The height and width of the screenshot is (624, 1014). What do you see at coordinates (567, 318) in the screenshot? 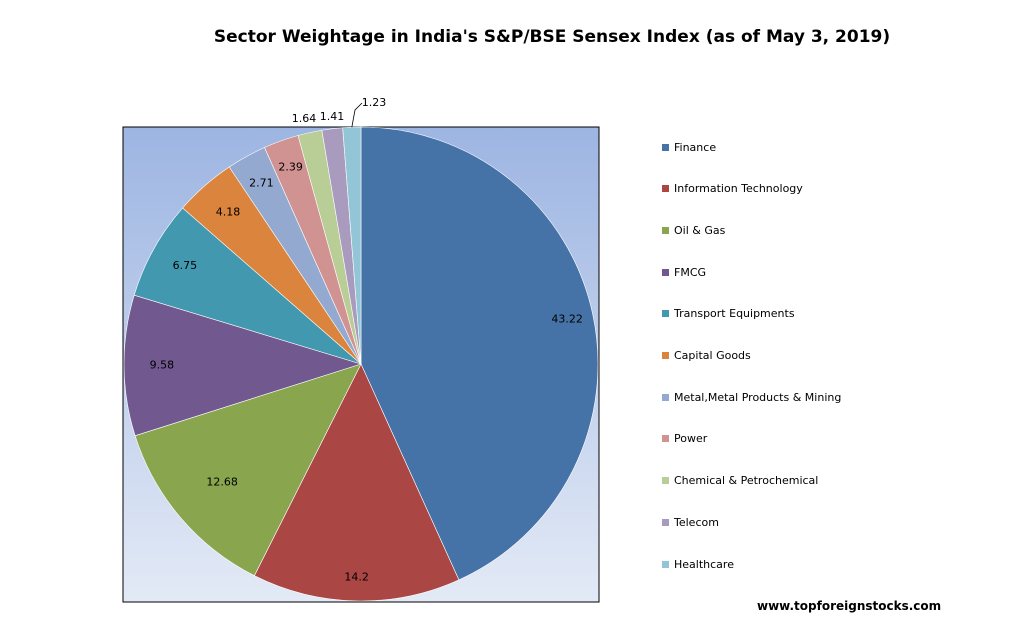
I see `data-label-1: 43.22` at bounding box center [567, 318].